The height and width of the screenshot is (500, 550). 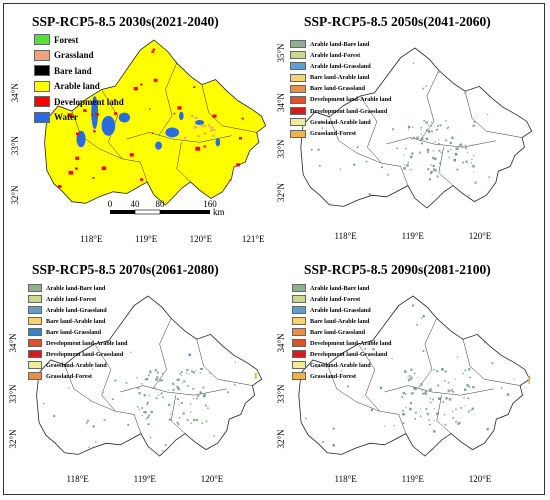 I want to click on study-area-outline, so click(x=414, y=376).